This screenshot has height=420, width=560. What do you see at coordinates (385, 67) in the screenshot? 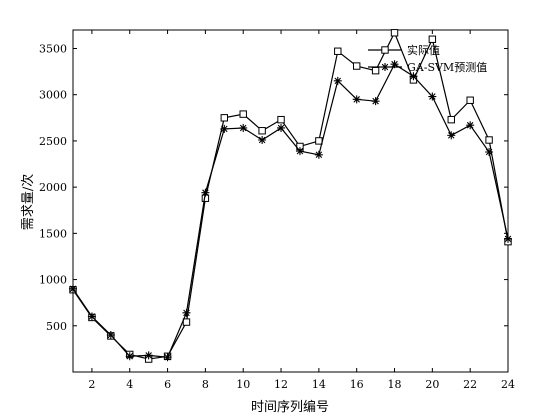
I see `legend-marker-star` at bounding box center [385, 67].